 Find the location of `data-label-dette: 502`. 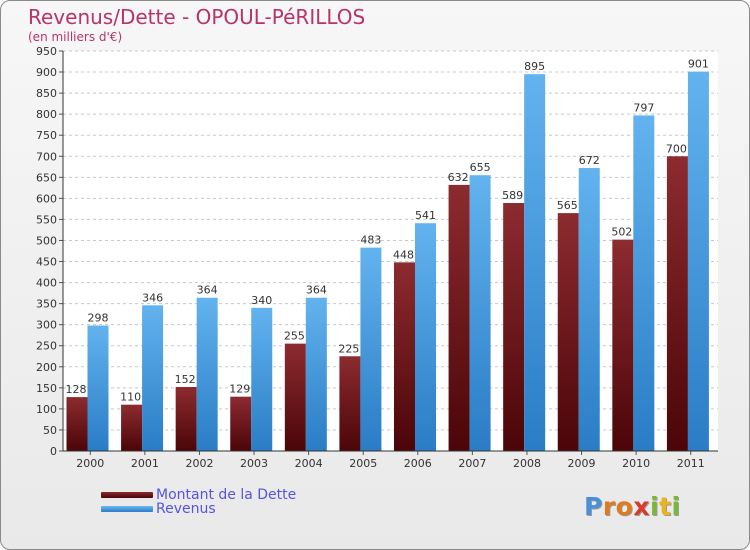

data-label-dette: 502 is located at coordinates (621, 232).